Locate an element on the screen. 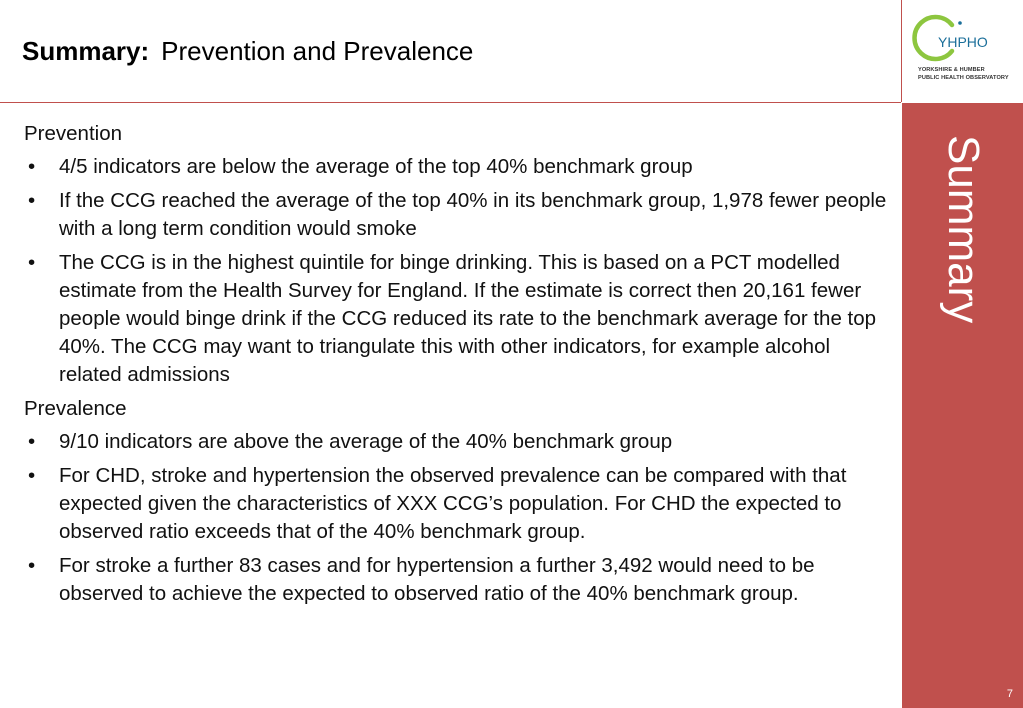 The height and width of the screenshot is (708, 1023). slide-title-bold: Summary: is located at coordinates (86, 51).